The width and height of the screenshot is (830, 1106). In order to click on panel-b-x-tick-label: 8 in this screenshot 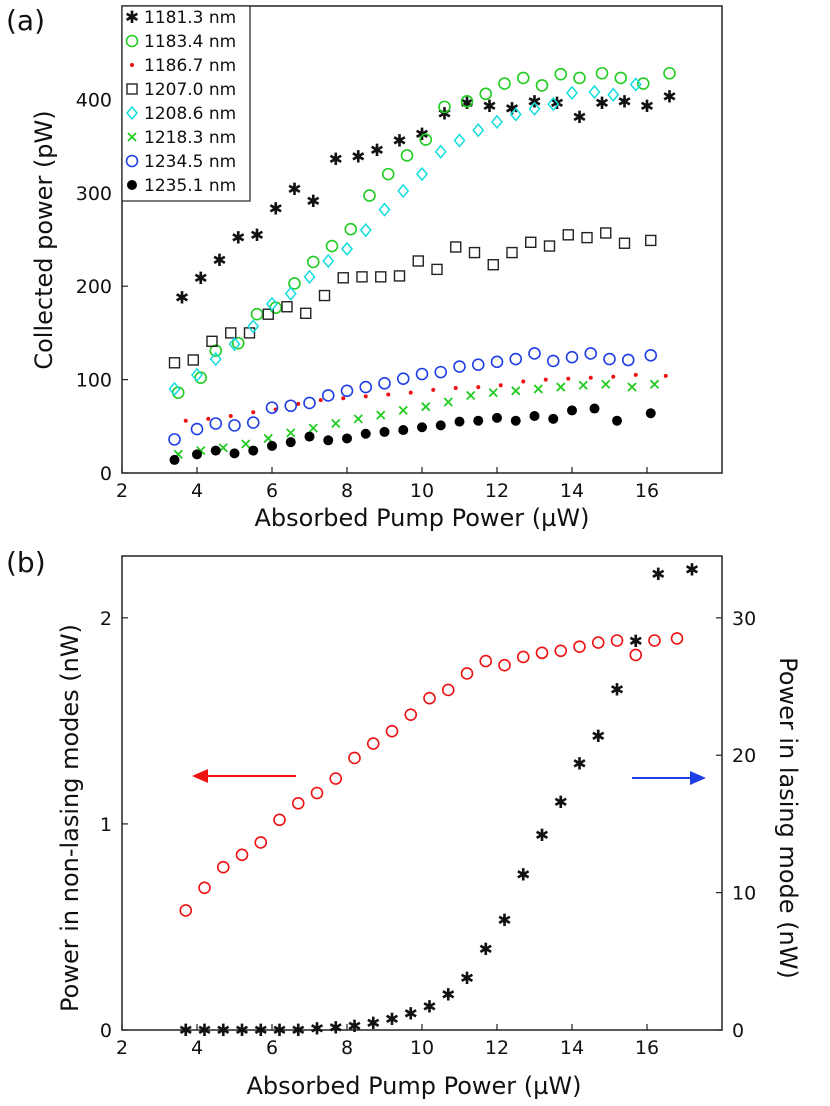, I will do `click(347, 1048)`.